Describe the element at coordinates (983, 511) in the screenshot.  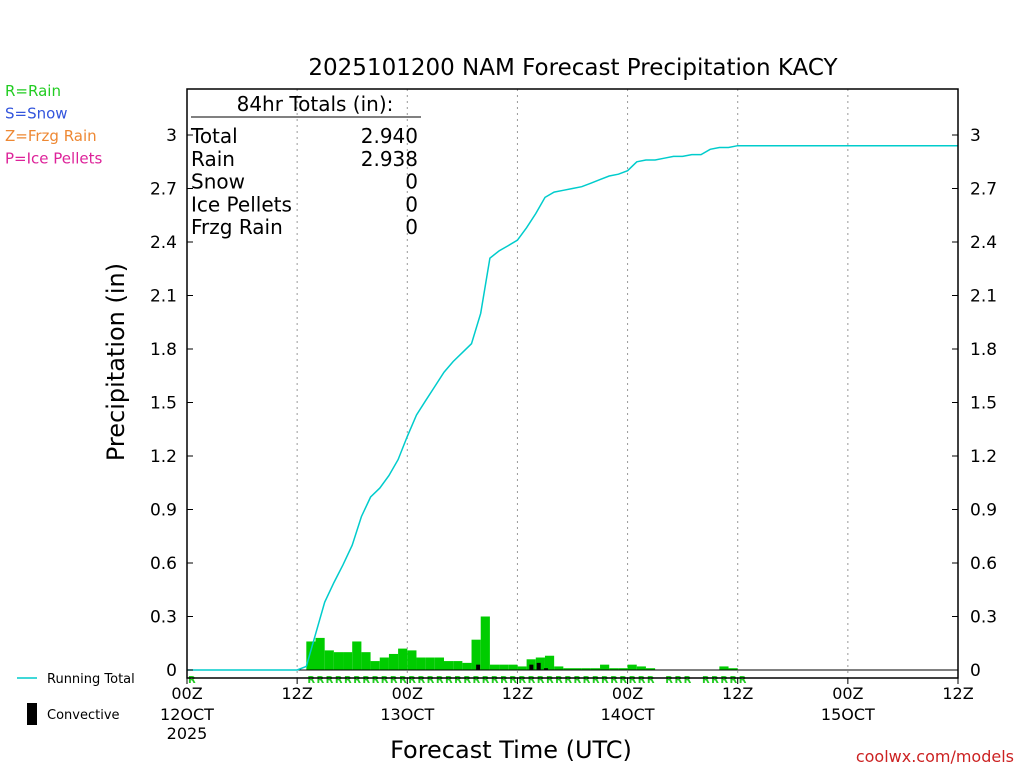
I see `y-tick-label-right: 0.9` at that location.